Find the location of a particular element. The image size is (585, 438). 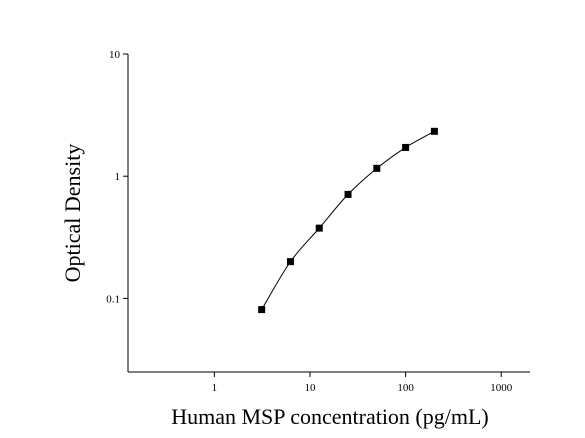

x-tick-label: 10 is located at coordinates (310, 388).